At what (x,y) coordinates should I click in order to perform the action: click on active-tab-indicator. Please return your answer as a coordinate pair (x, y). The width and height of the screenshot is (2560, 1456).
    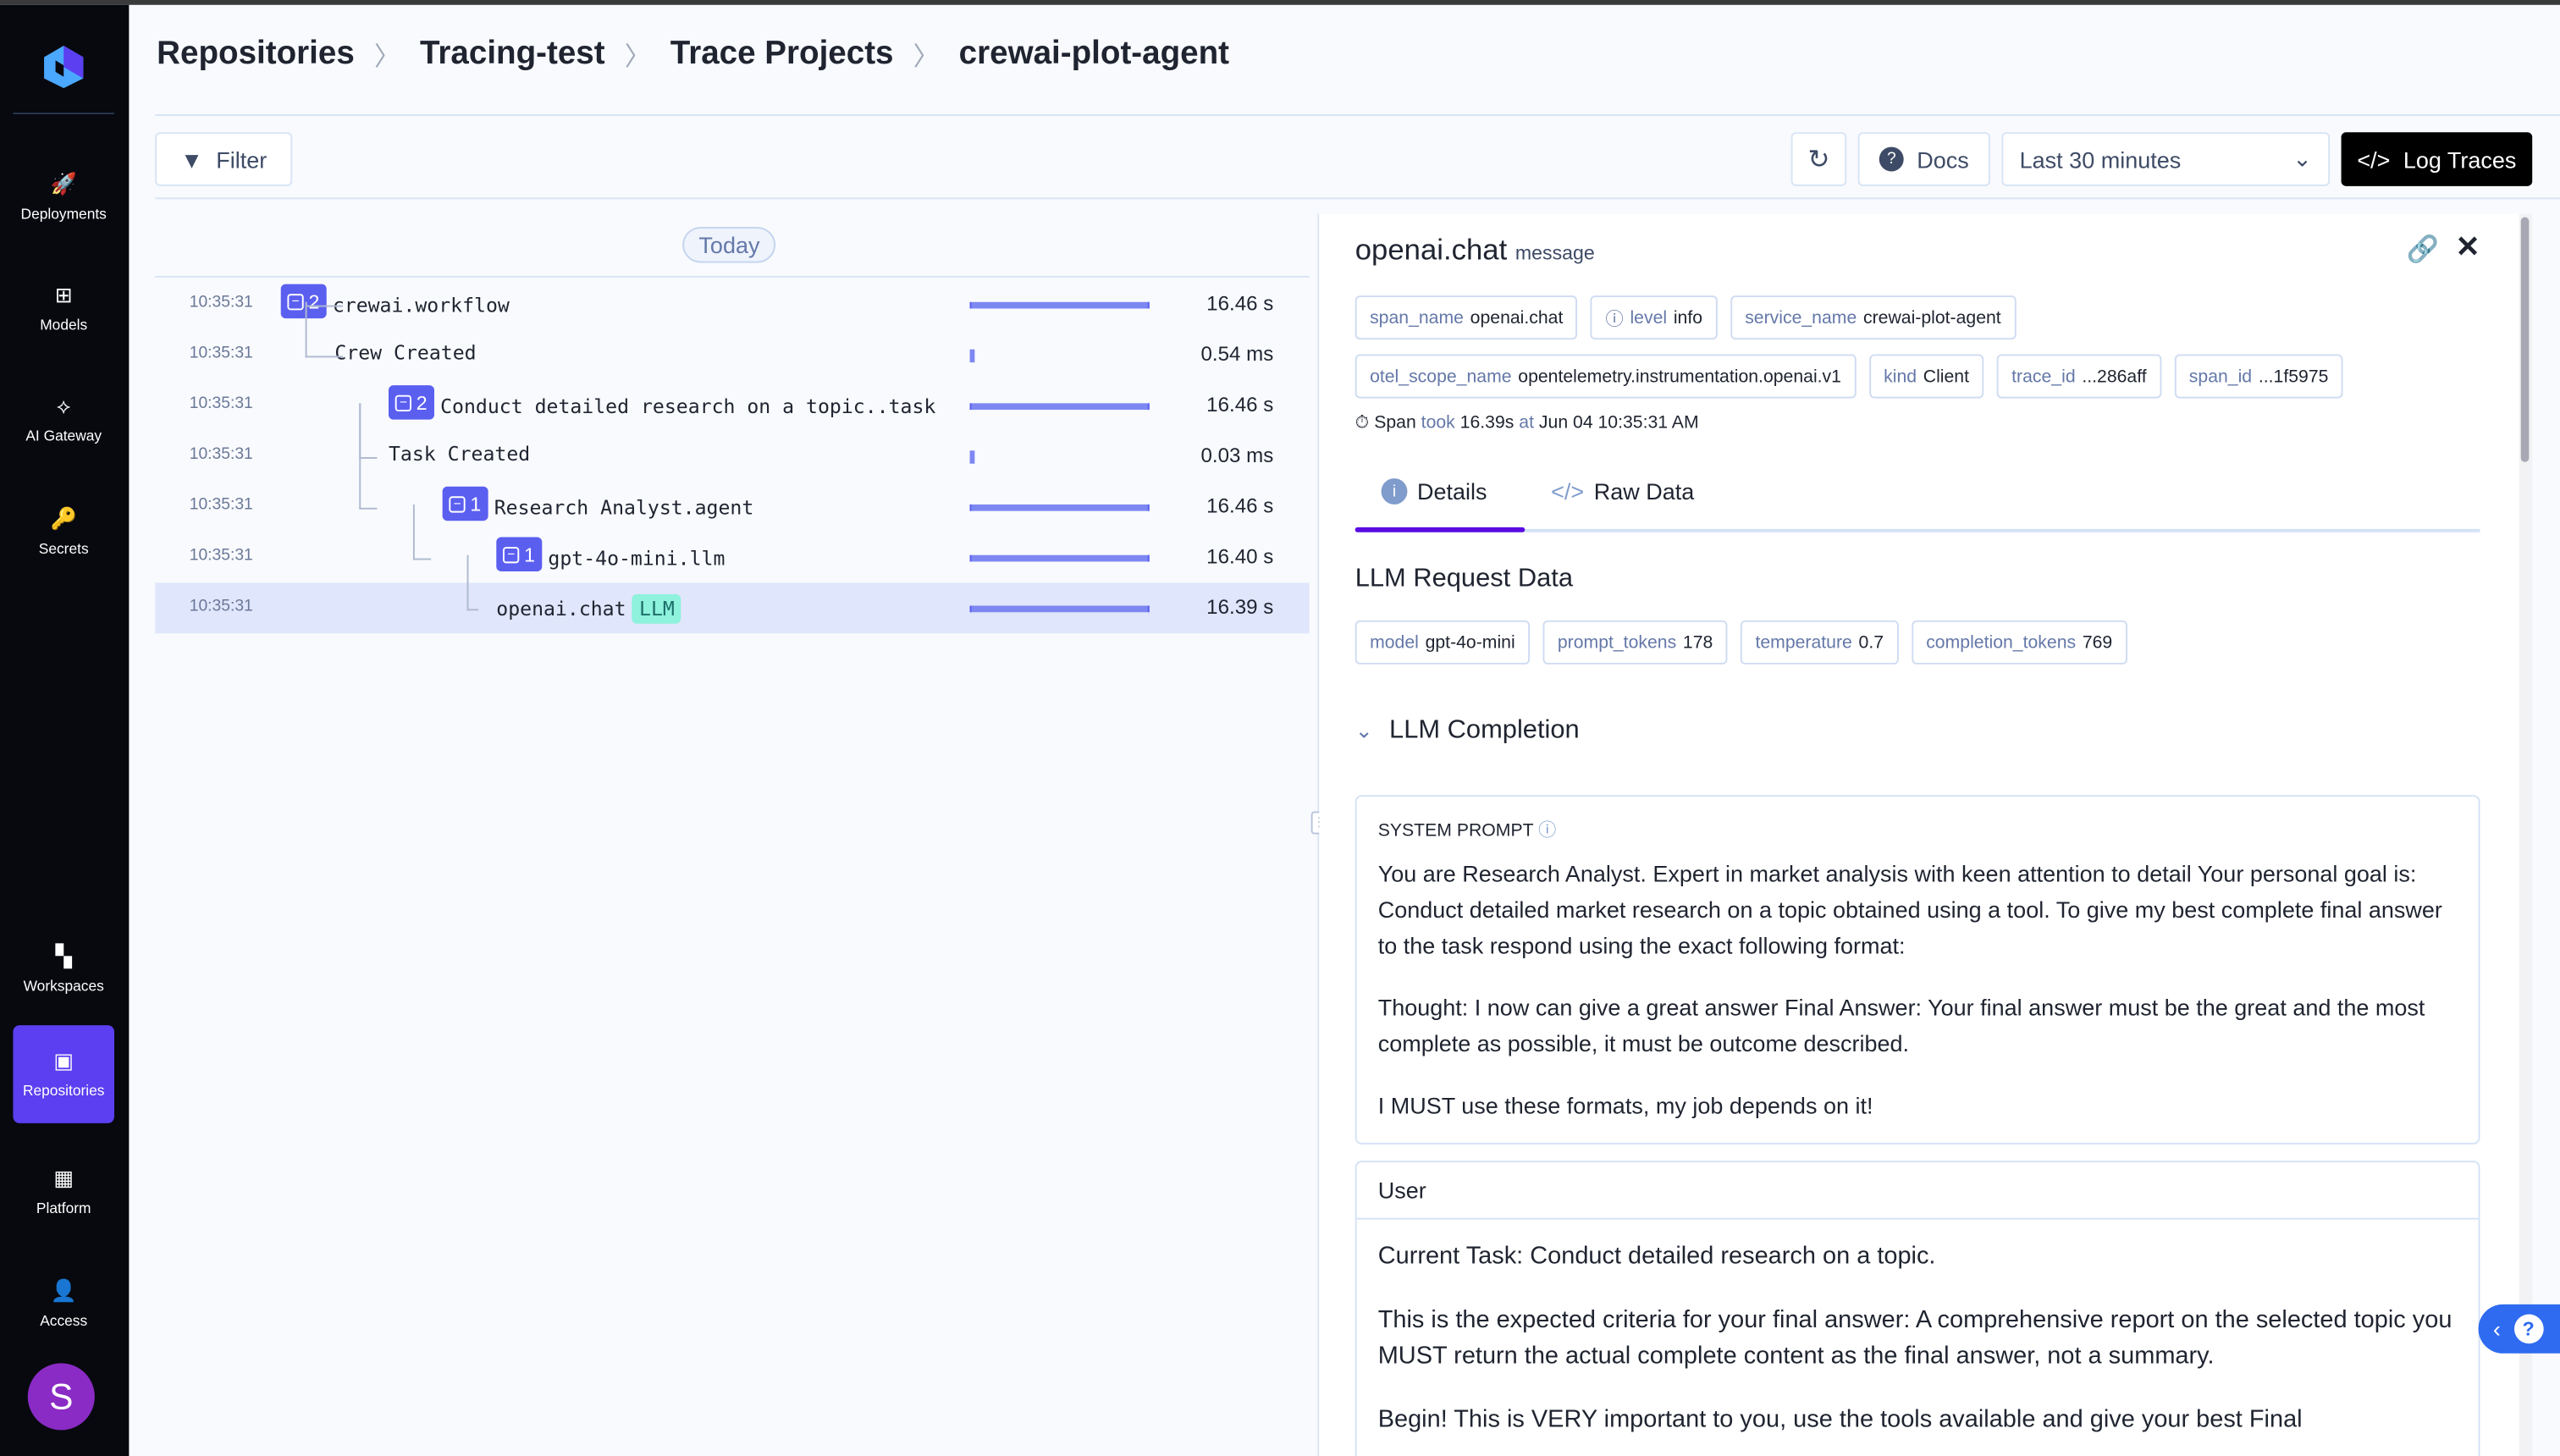
    Looking at the image, I should click on (1440, 529).